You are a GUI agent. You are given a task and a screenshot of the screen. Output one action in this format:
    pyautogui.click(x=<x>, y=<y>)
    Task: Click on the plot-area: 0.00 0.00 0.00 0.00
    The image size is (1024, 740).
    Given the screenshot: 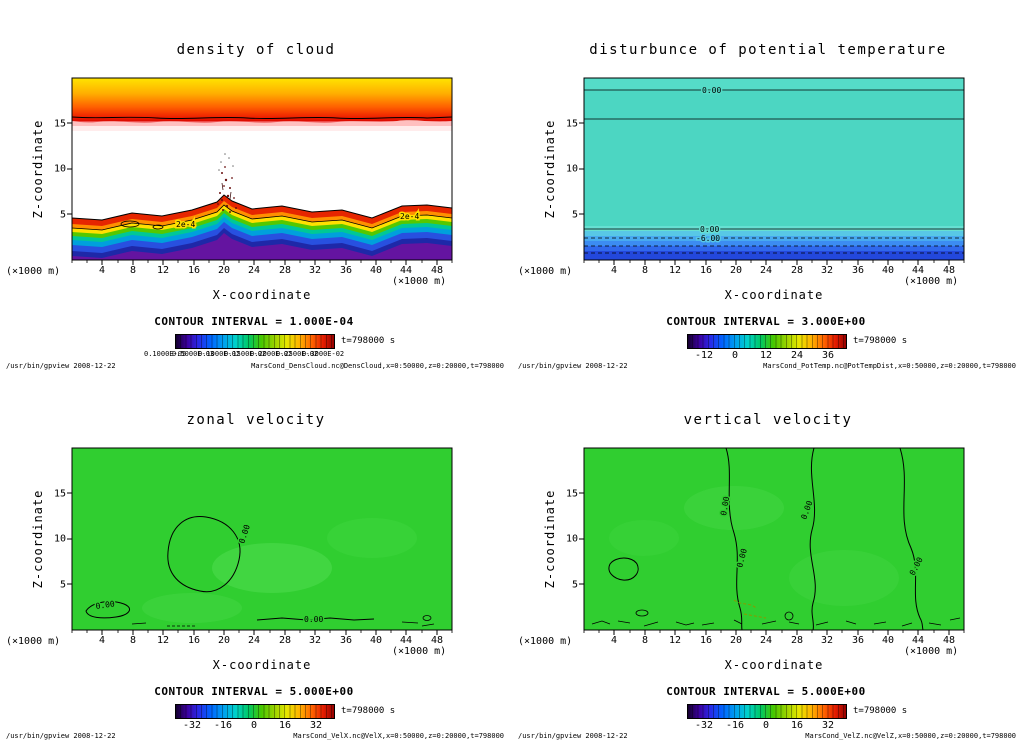 What is the action you would take?
    pyautogui.click(x=774, y=539)
    